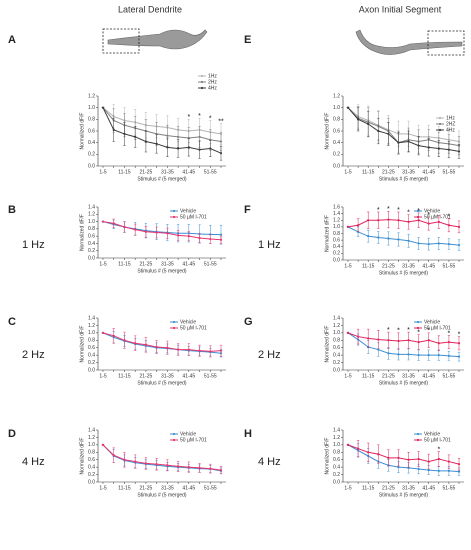 The image size is (471, 550). Describe the element at coordinates (12, 40) in the screenshot. I see `panel-letter: A` at that location.